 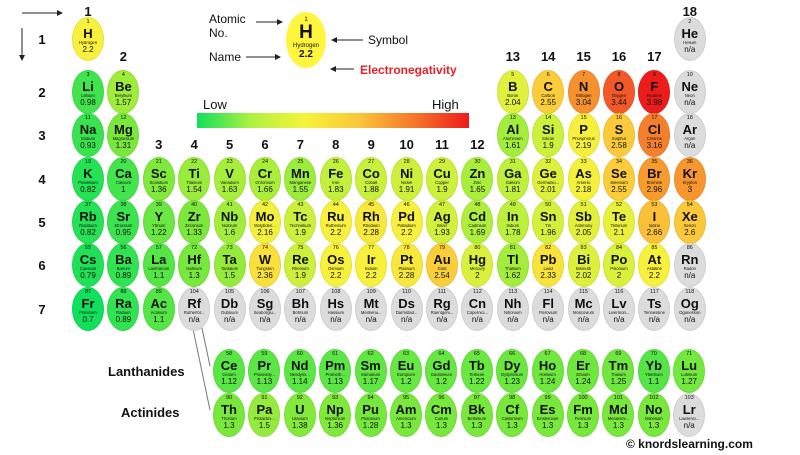 I want to click on element-cell: 59 Pr Praseody... 1.13, so click(x=264, y=371).